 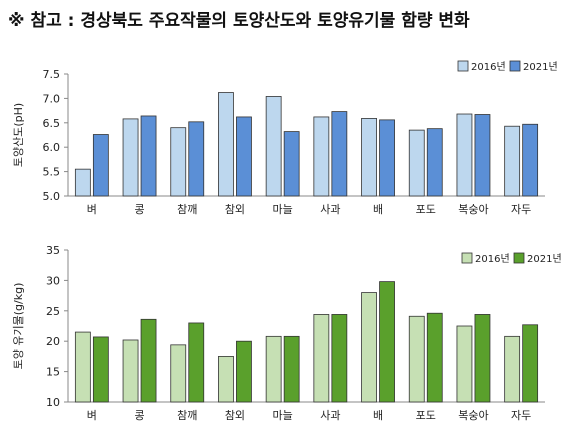 I want to click on y-axis-title: 토양 유기물(g/kg), so click(x=18, y=326).